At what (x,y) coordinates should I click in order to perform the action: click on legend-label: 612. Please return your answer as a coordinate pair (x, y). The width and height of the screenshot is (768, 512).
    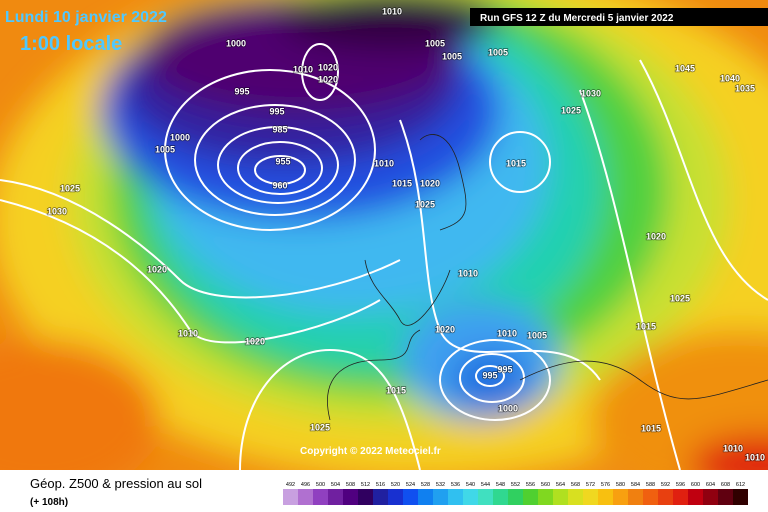
    Looking at the image, I should click on (740, 485).